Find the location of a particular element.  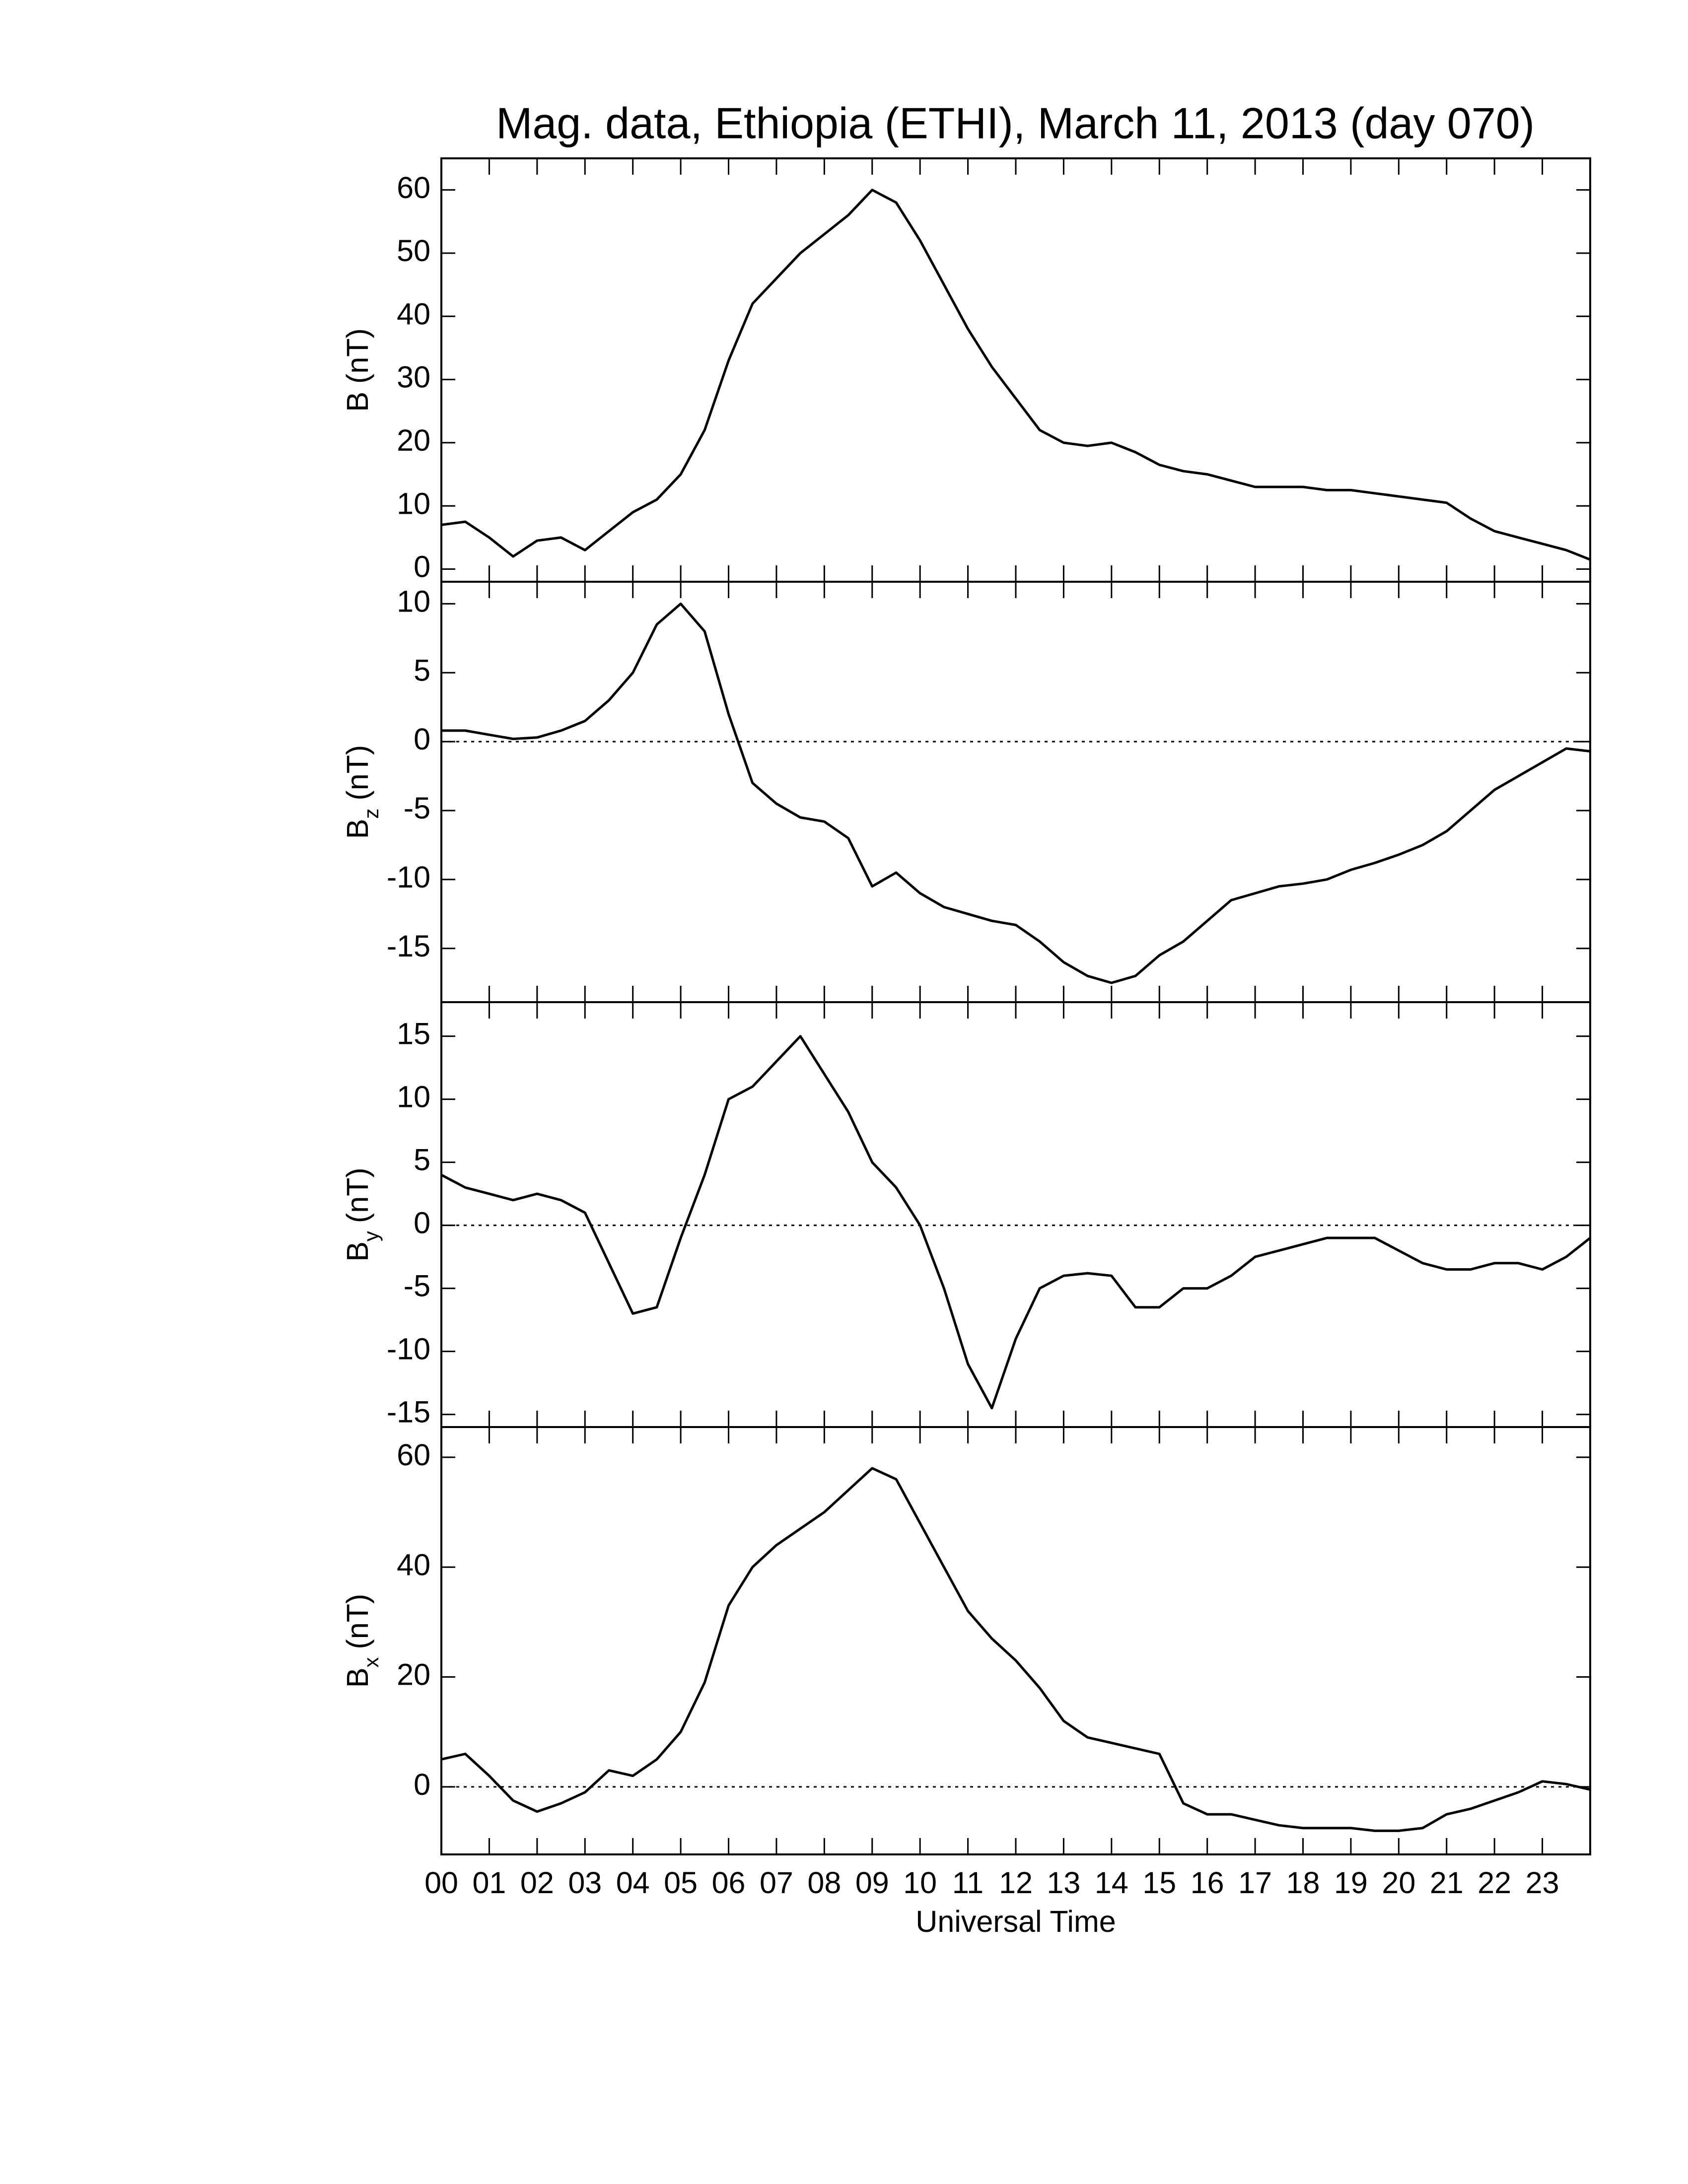

x-tick-label: 20 is located at coordinates (1398, 1883).